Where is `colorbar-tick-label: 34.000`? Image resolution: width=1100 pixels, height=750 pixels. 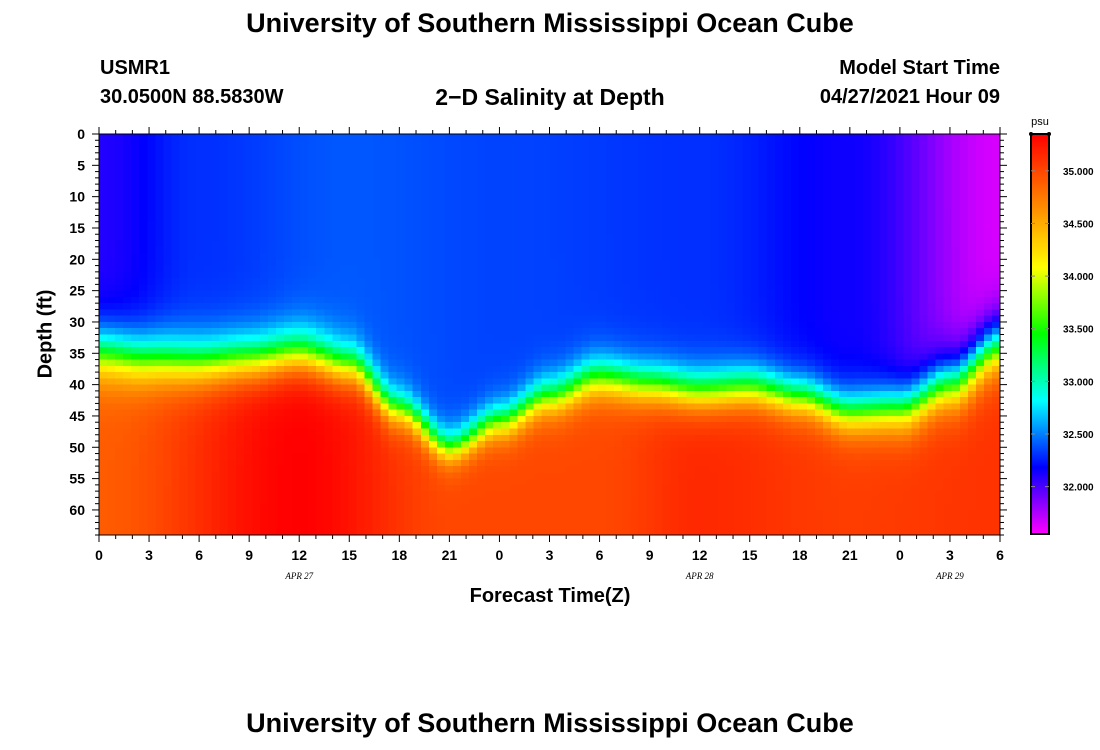
colorbar-tick-label: 34.000 is located at coordinates (1078, 277).